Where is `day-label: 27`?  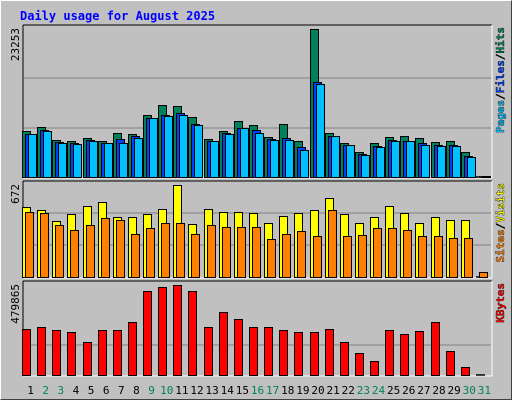 day-label: 27 is located at coordinates (423, 390).